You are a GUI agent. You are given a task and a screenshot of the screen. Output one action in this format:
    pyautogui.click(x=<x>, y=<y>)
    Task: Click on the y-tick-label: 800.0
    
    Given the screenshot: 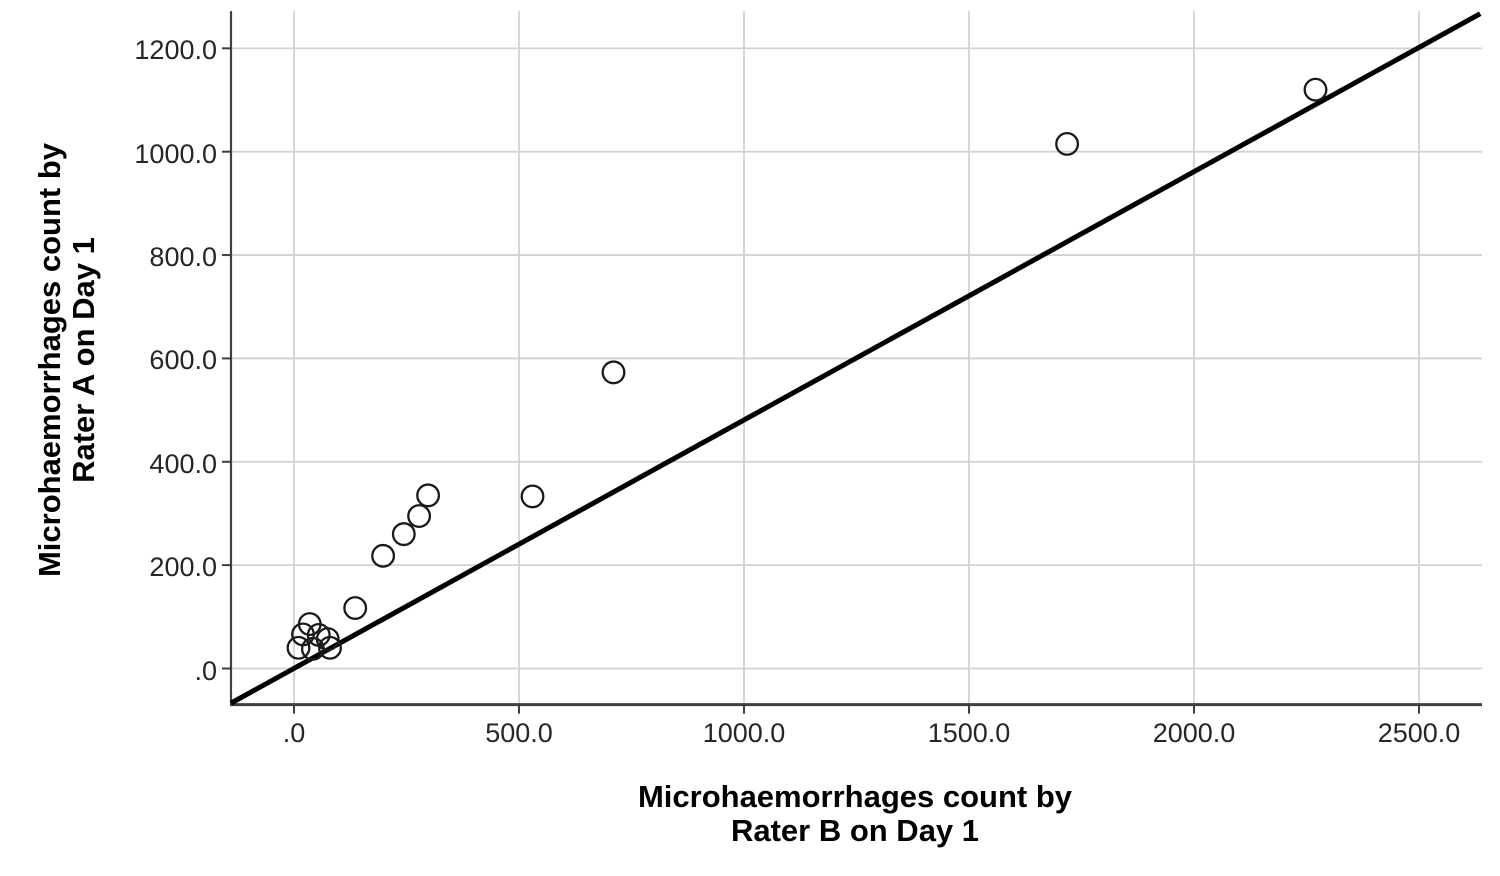 What is the action you would take?
    pyautogui.click(x=183, y=257)
    